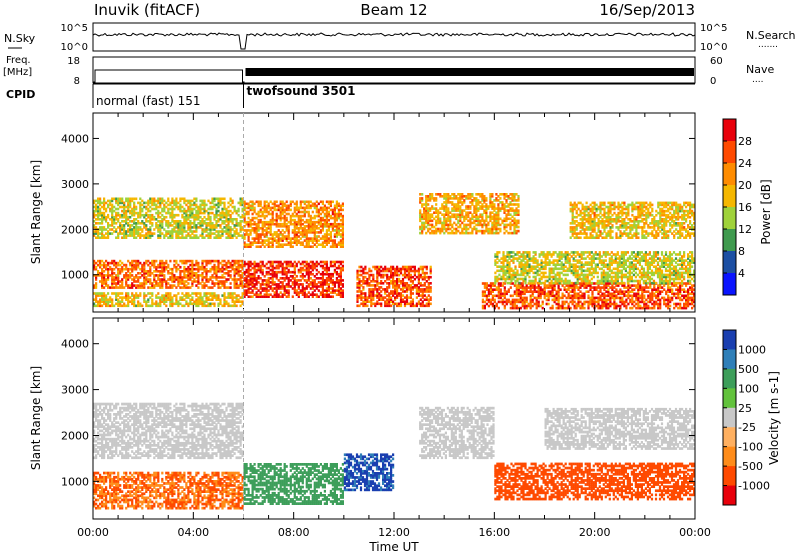  Describe the element at coordinates (20, 38) in the screenshot. I see `nsky-label: N.Sky` at that location.